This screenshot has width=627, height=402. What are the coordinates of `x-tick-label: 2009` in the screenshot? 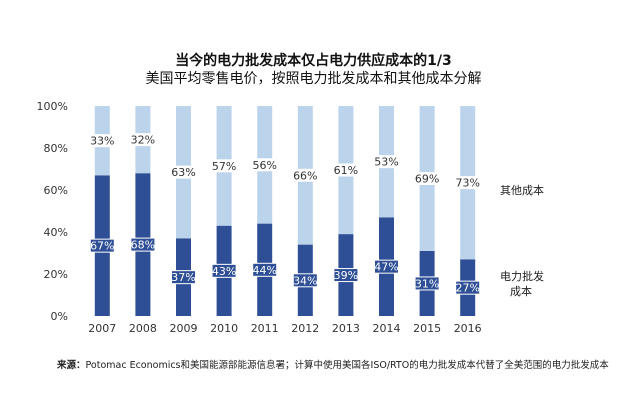 It's located at (184, 328).